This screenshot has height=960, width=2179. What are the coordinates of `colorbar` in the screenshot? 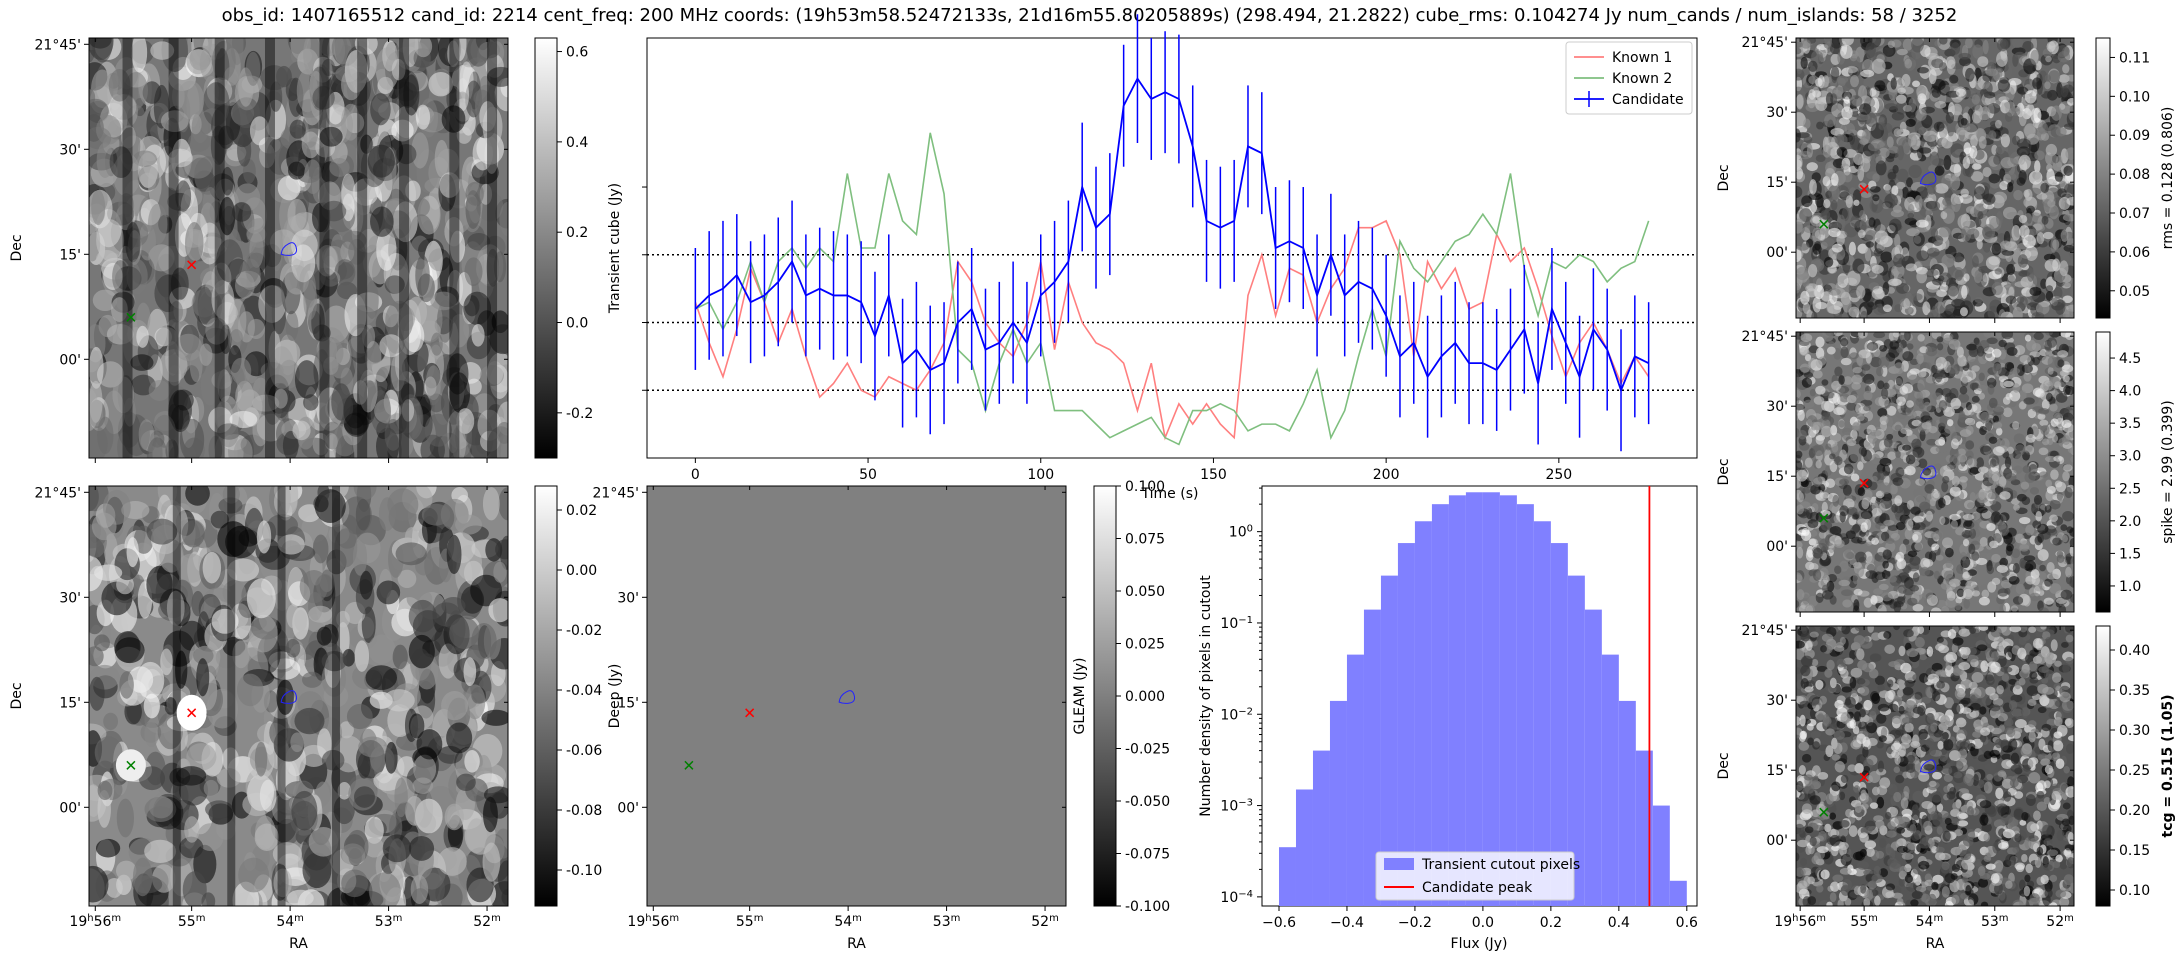 It's located at (2103, 472).